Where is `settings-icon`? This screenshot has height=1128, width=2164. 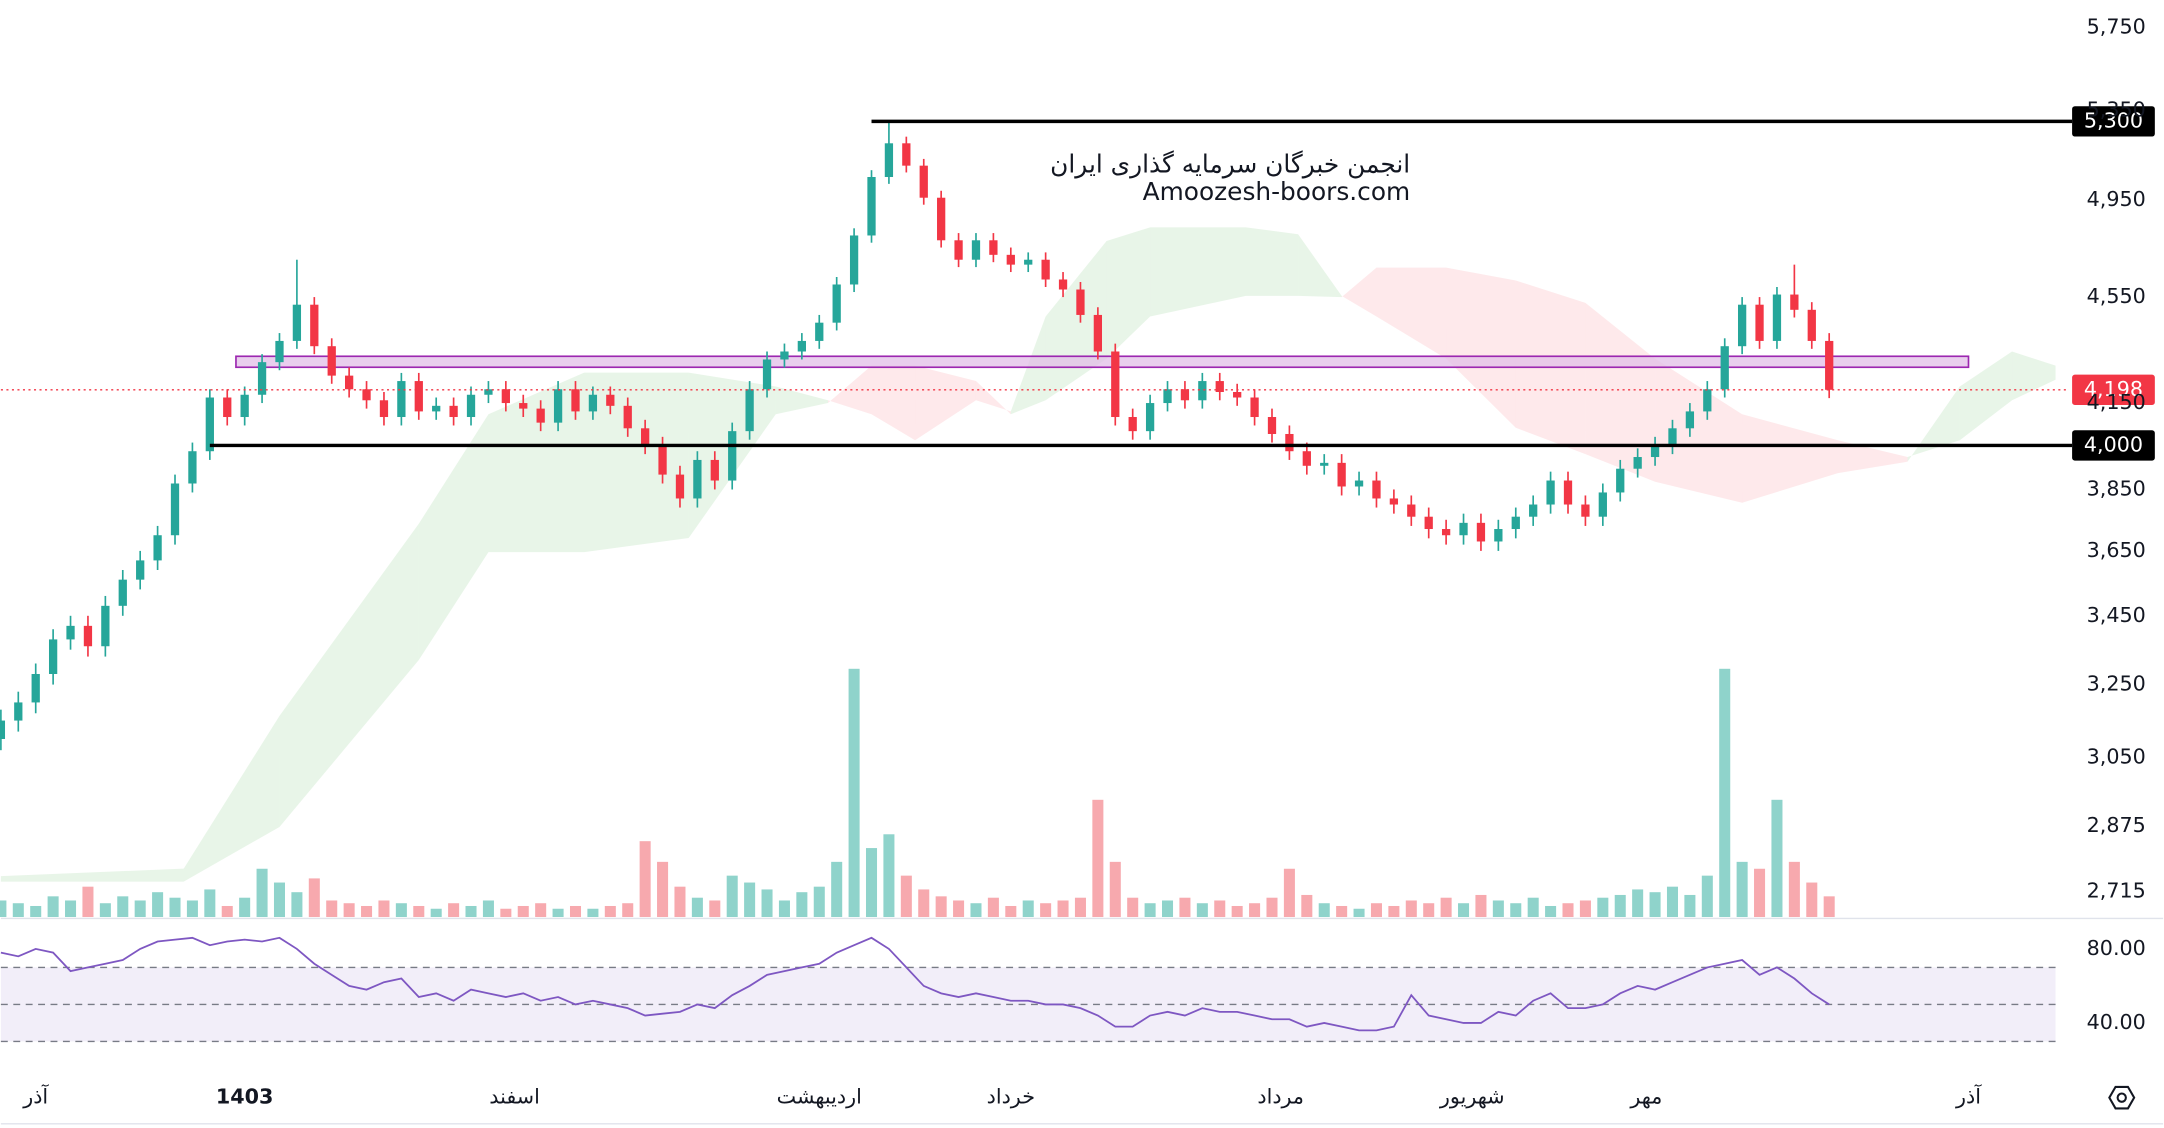 settings-icon is located at coordinates (2122, 1097).